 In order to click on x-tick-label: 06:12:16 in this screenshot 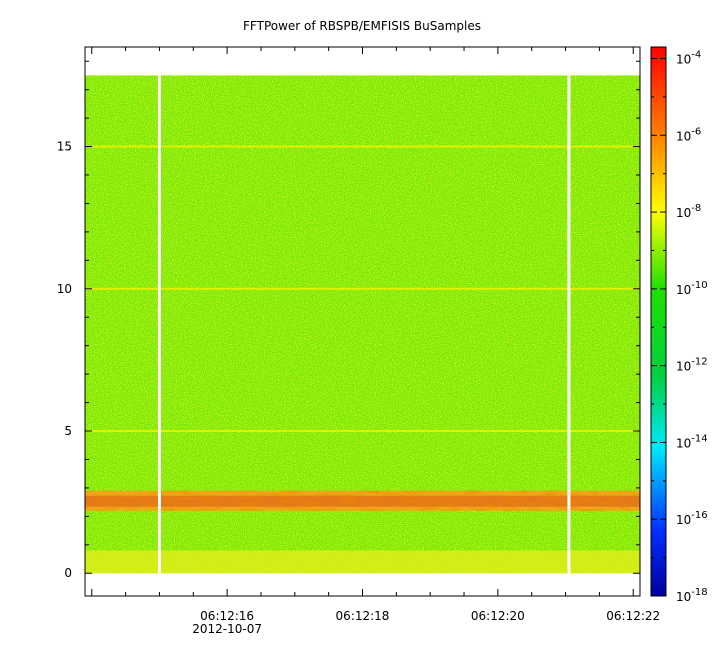, I will do `click(227, 616)`.